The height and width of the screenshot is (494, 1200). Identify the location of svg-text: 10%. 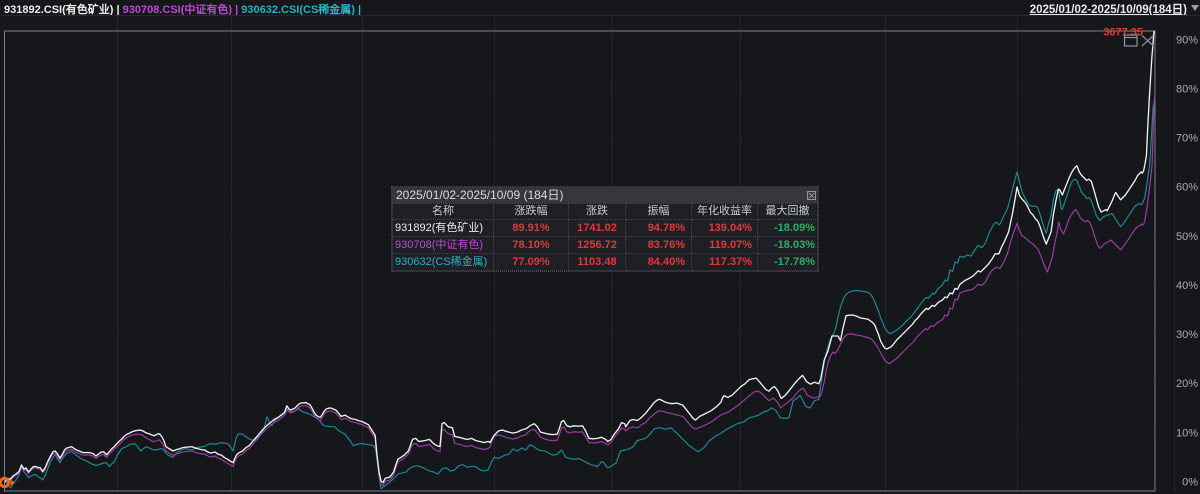
(1187, 433).